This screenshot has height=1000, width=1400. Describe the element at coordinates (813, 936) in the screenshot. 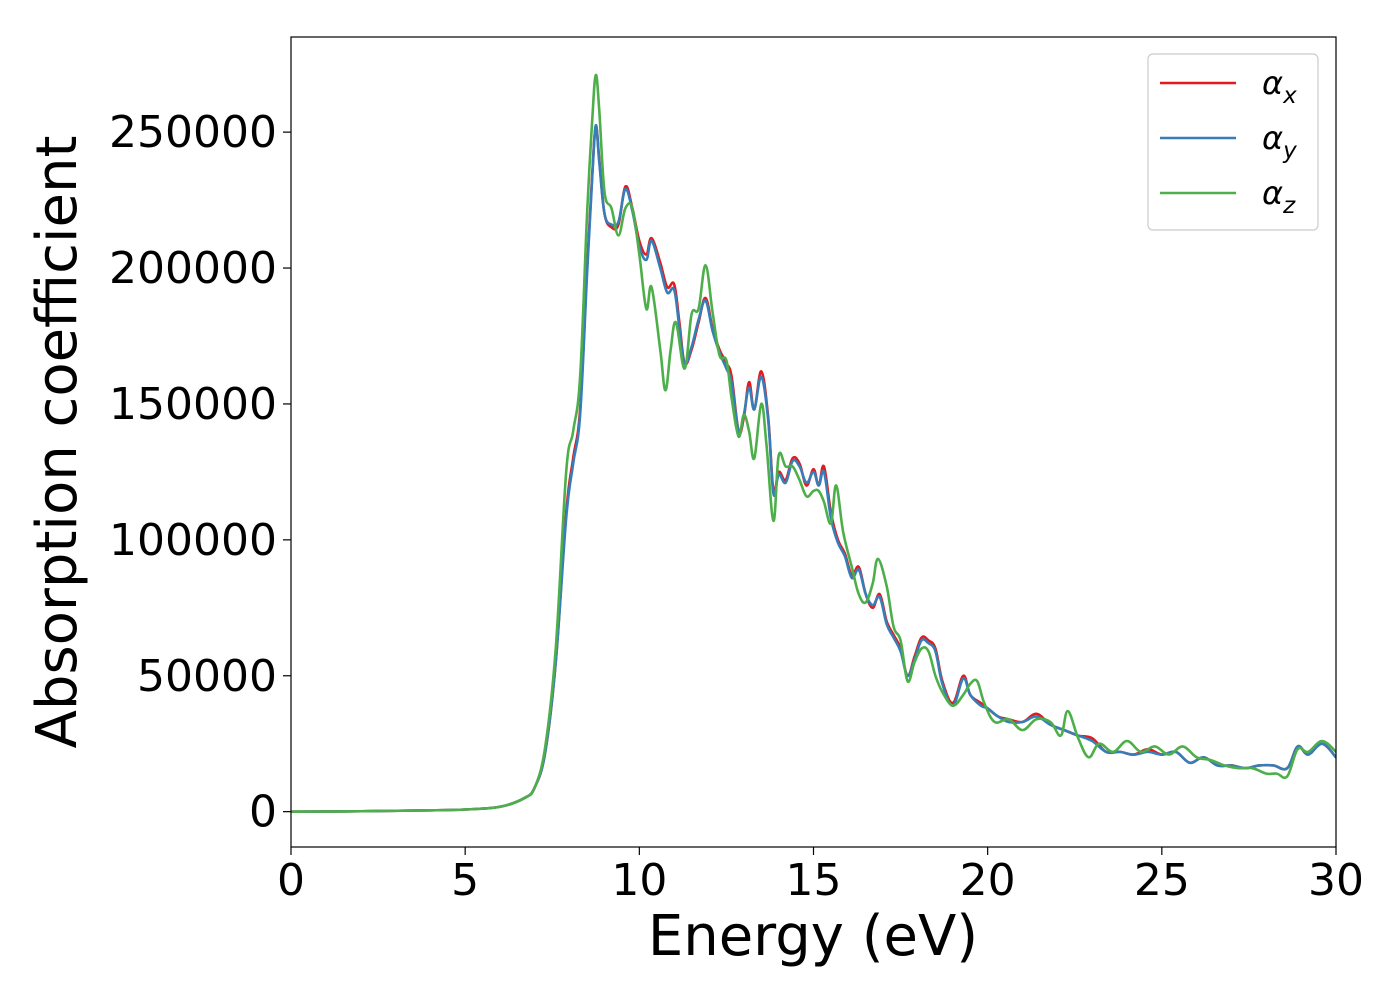

I see `x-axis-label: Energy (eV)` at that location.